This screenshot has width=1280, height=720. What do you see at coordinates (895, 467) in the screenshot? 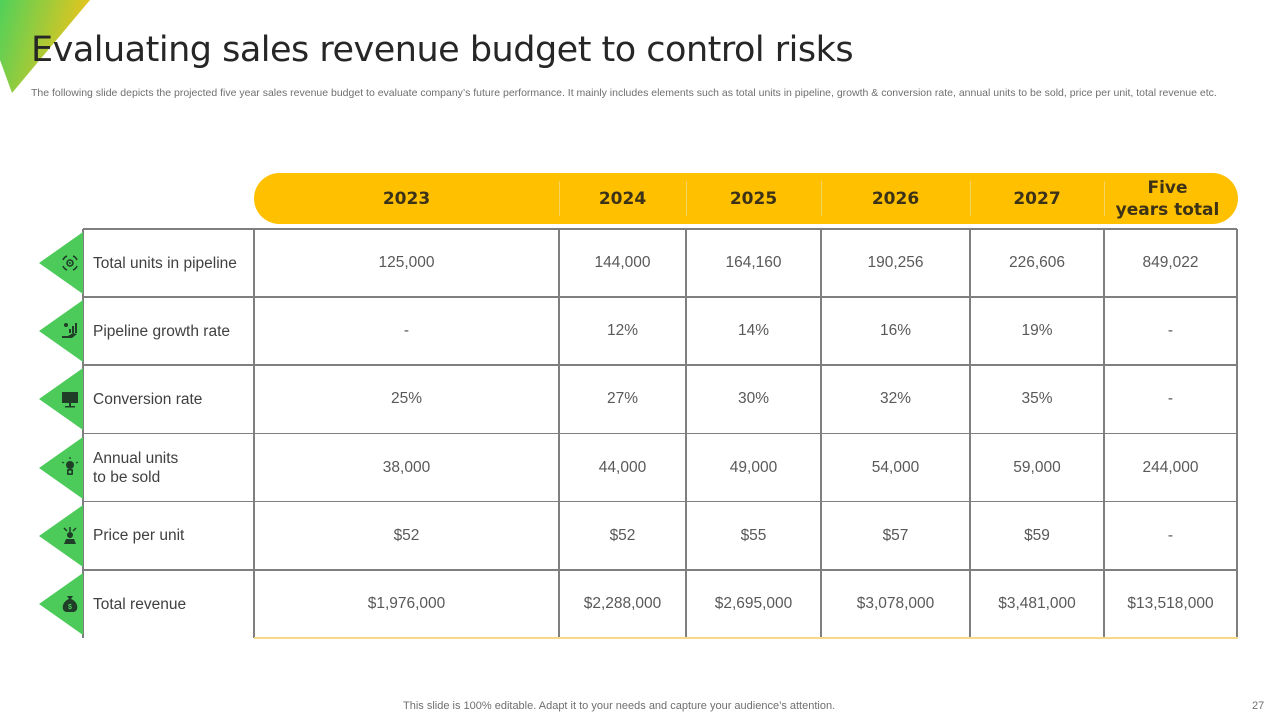
I see `cell-2026: 54,000` at bounding box center [895, 467].